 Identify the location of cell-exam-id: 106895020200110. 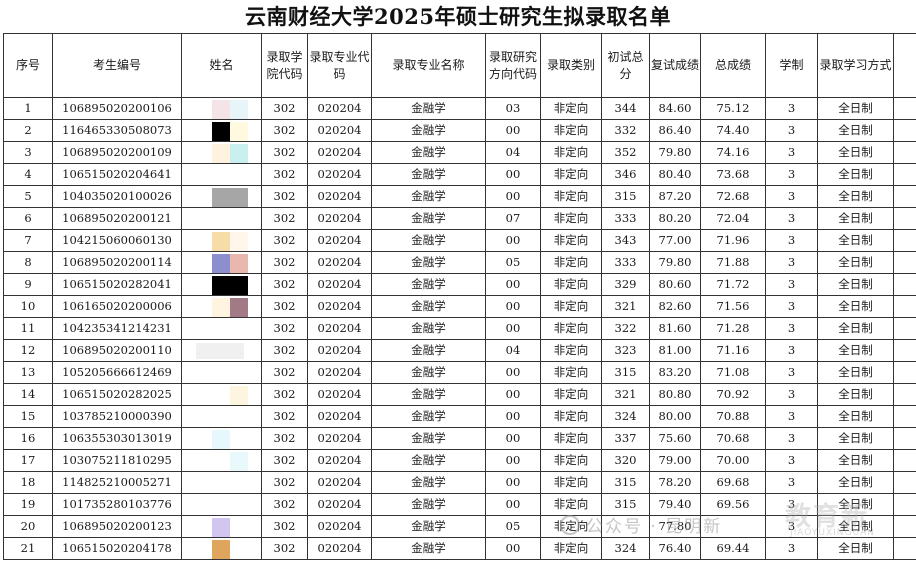
(117, 350).